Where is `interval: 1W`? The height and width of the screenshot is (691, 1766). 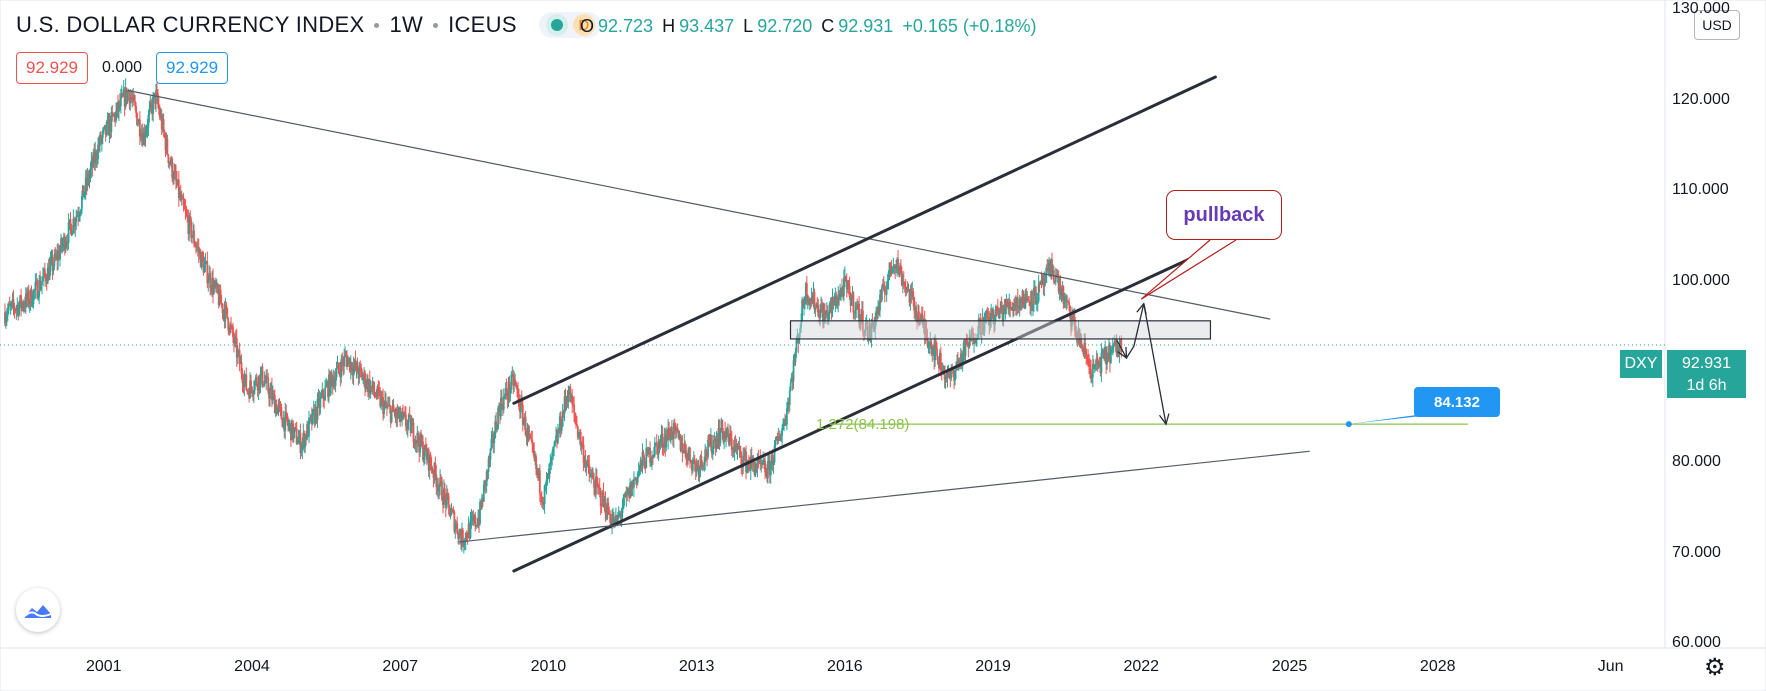
interval: 1W is located at coordinates (406, 24).